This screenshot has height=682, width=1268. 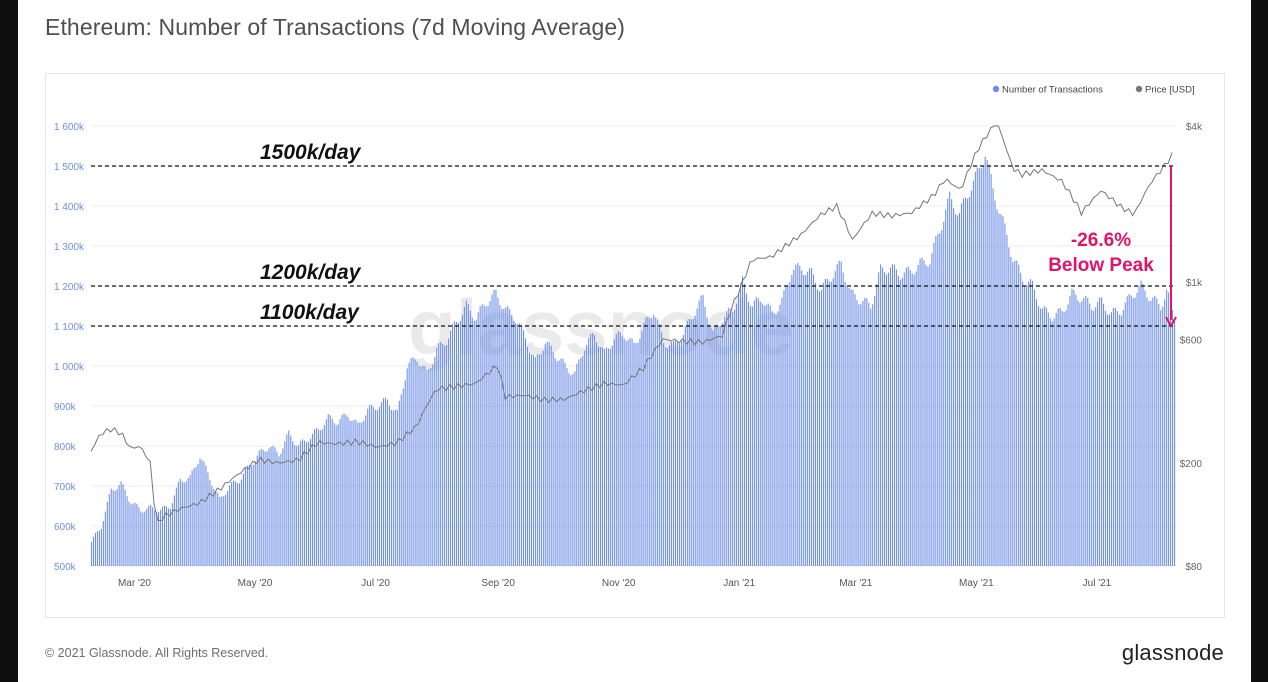 What do you see at coordinates (739, 583) in the screenshot?
I see `x-tick-label: Jan '21` at bounding box center [739, 583].